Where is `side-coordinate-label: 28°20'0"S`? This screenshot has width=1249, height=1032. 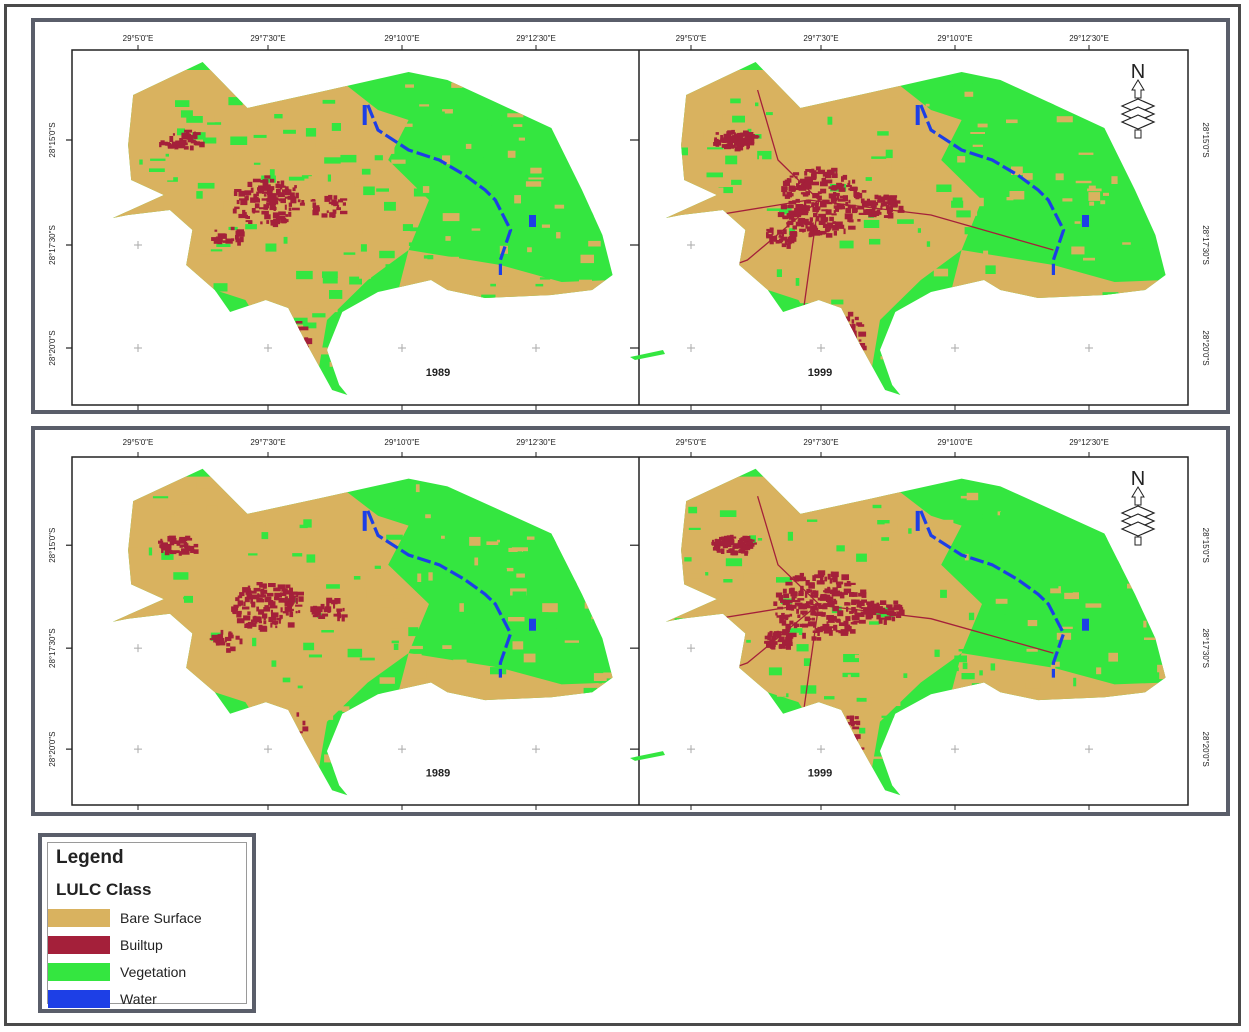 side-coordinate-label: 28°20'0"S is located at coordinates (52, 749).